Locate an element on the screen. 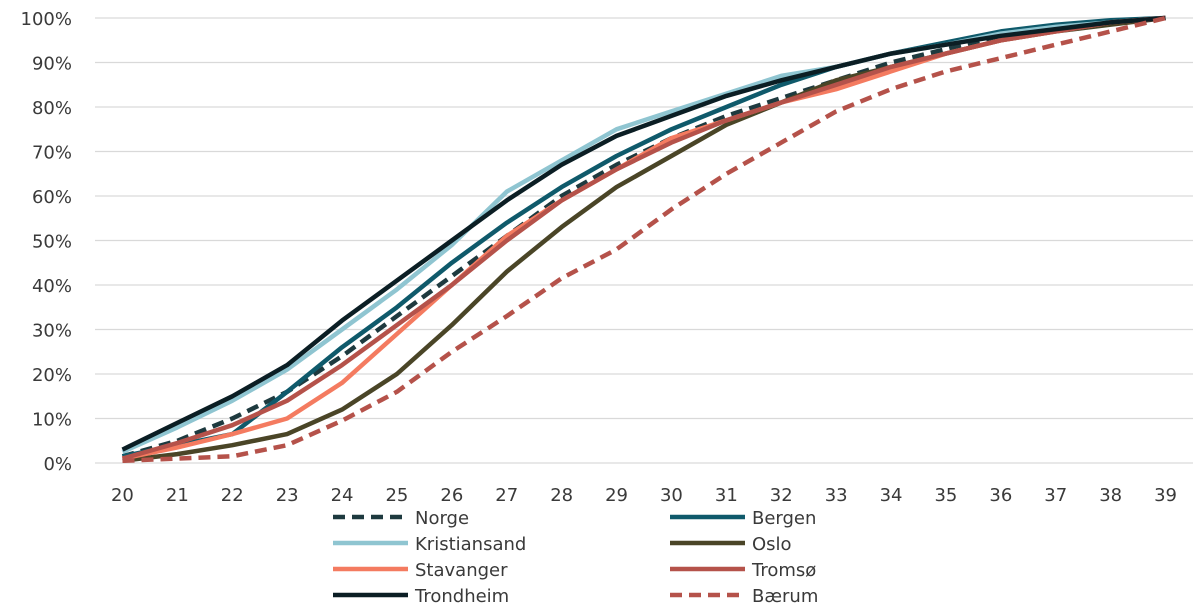  y-tick-label: 60% is located at coordinates (52, 197).